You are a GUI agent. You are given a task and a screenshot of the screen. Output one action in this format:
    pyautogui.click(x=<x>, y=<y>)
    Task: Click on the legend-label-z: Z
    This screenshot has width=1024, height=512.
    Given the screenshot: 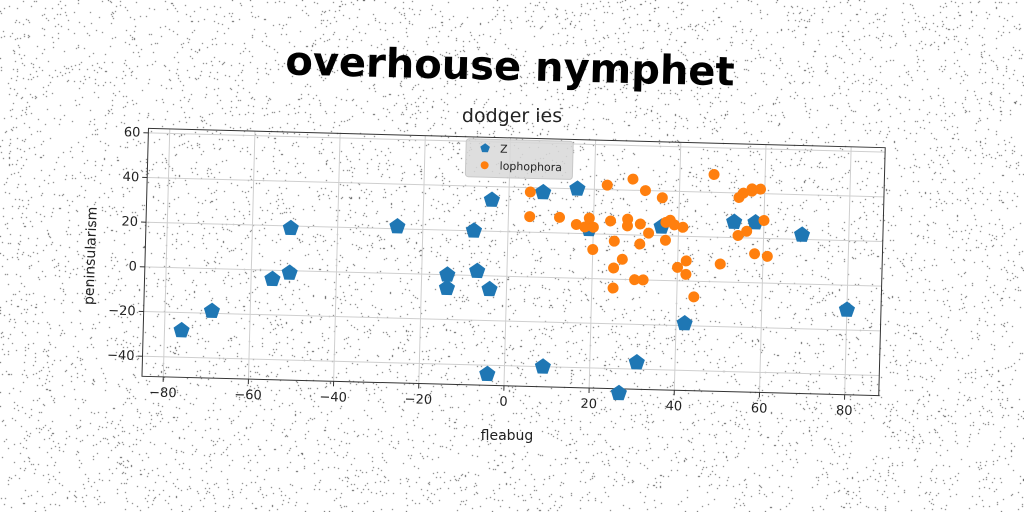 What is the action you would take?
    pyautogui.click(x=504, y=149)
    